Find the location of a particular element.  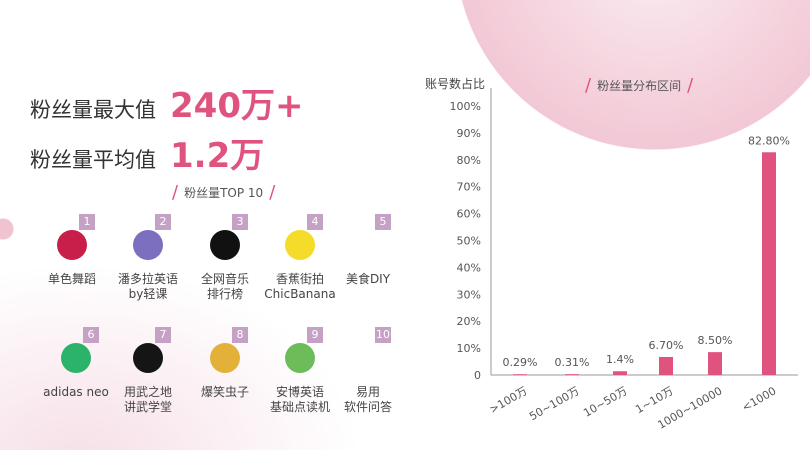

rank-badge: 5 is located at coordinates (383, 222).